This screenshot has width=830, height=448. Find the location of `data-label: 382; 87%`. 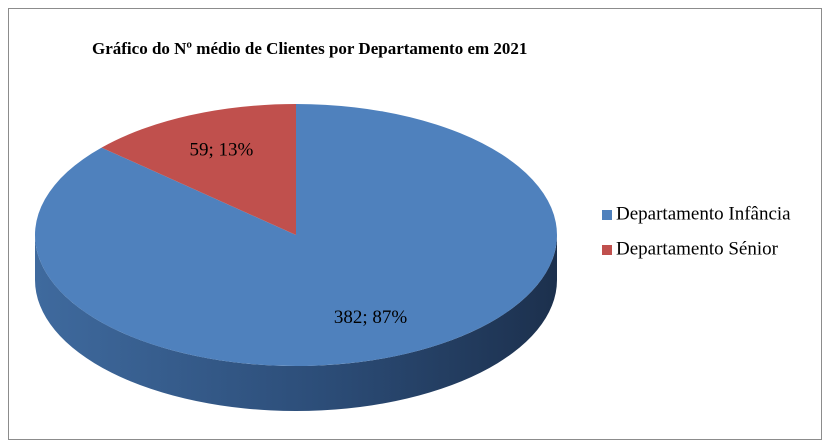

data-label: 382; 87% is located at coordinates (371, 317).